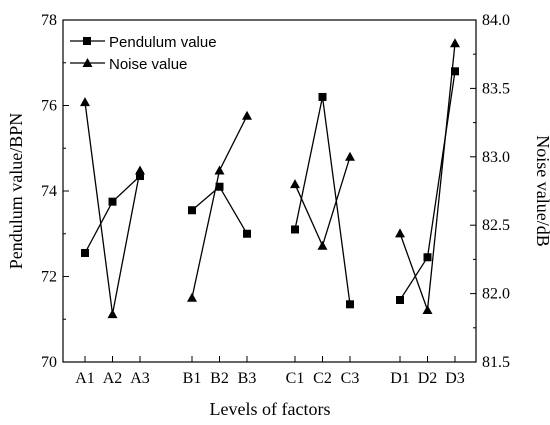 This screenshot has width=550, height=425. I want to click on y-right-tick-label: 81.5, so click(496, 362).